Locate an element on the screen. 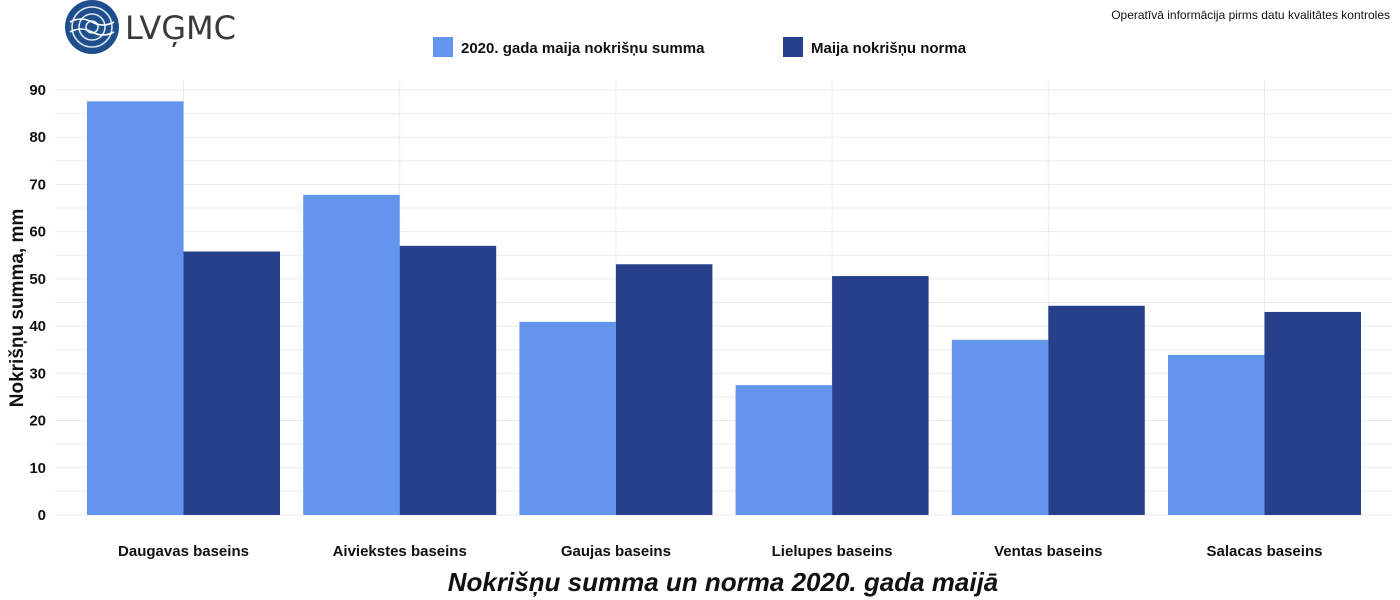  legend-label-series-2: Maija nokrišņu norma is located at coordinates (889, 48).